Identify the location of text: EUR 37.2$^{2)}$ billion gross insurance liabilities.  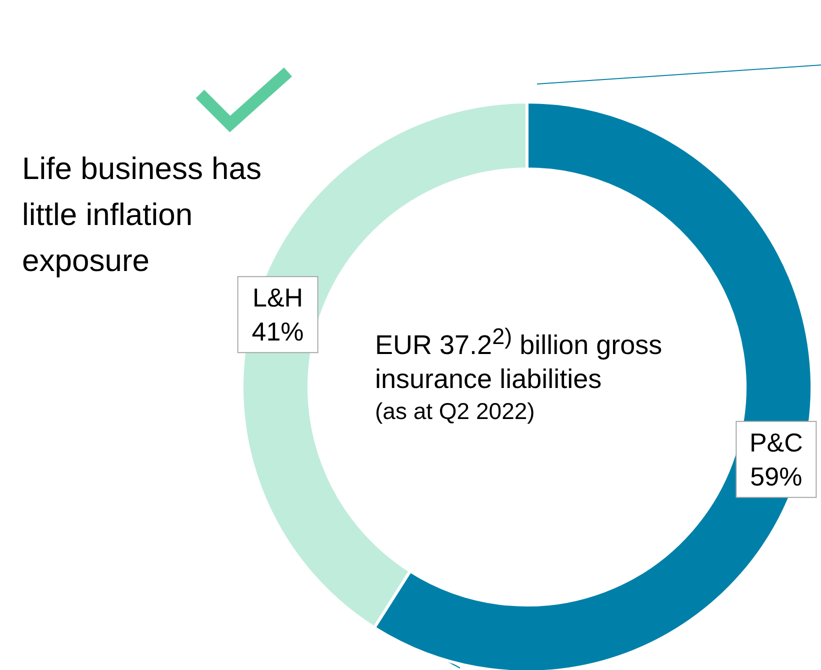
(519, 359).